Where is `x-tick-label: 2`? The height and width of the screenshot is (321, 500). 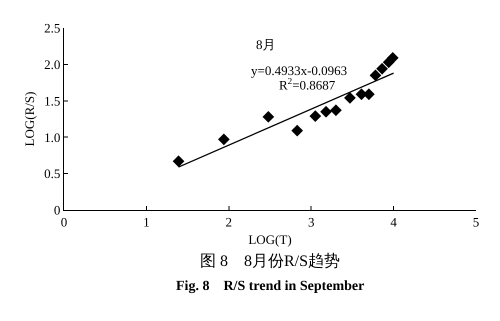
x-tick-label: 2 is located at coordinates (229, 222).